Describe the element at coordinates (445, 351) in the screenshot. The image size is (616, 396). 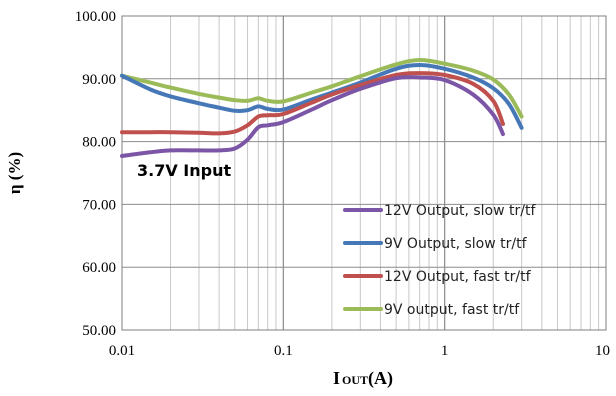
I see `x-tick-label: 1` at that location.